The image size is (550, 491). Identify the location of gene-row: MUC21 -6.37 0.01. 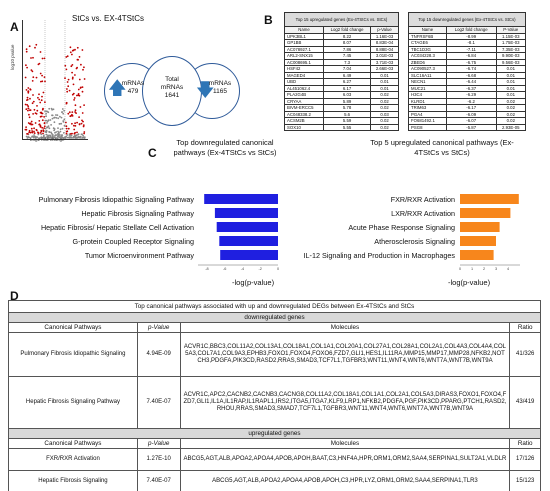
(467, 88).